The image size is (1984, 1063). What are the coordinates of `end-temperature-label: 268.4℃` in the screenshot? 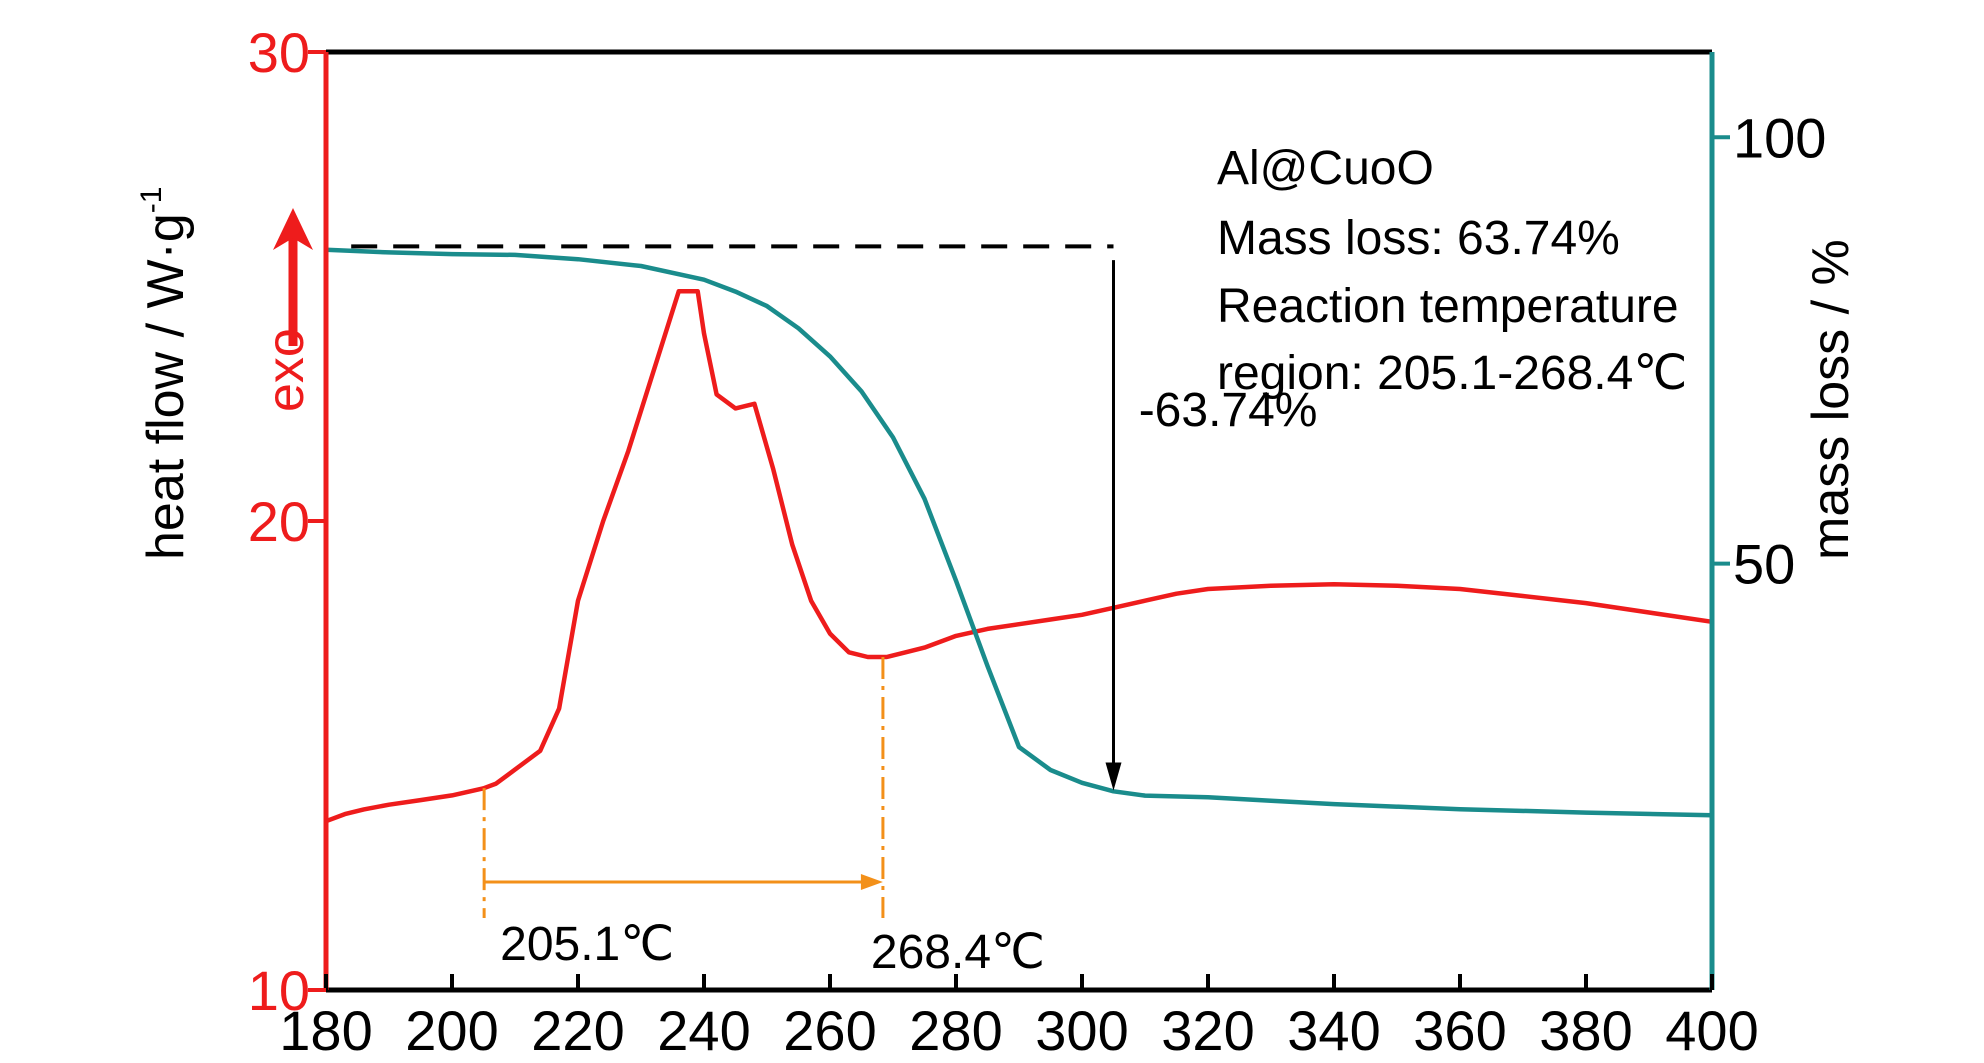 It's located at (958, 952).